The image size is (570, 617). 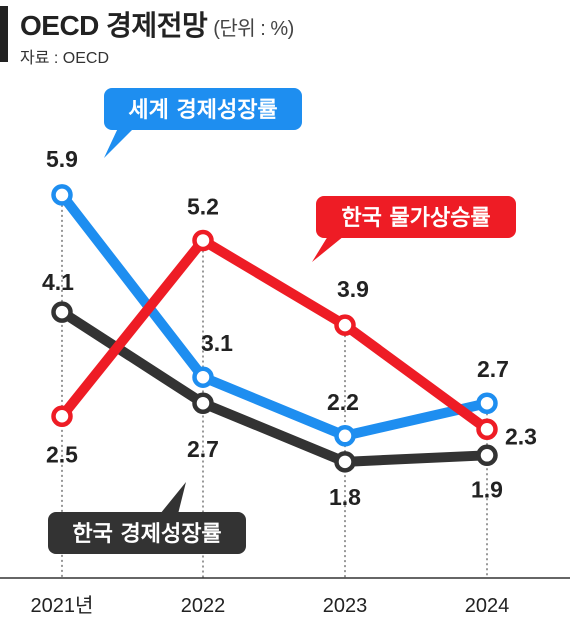 I want to click on series-label-text: 세계 경제성장률, so click(x=202, y=110).